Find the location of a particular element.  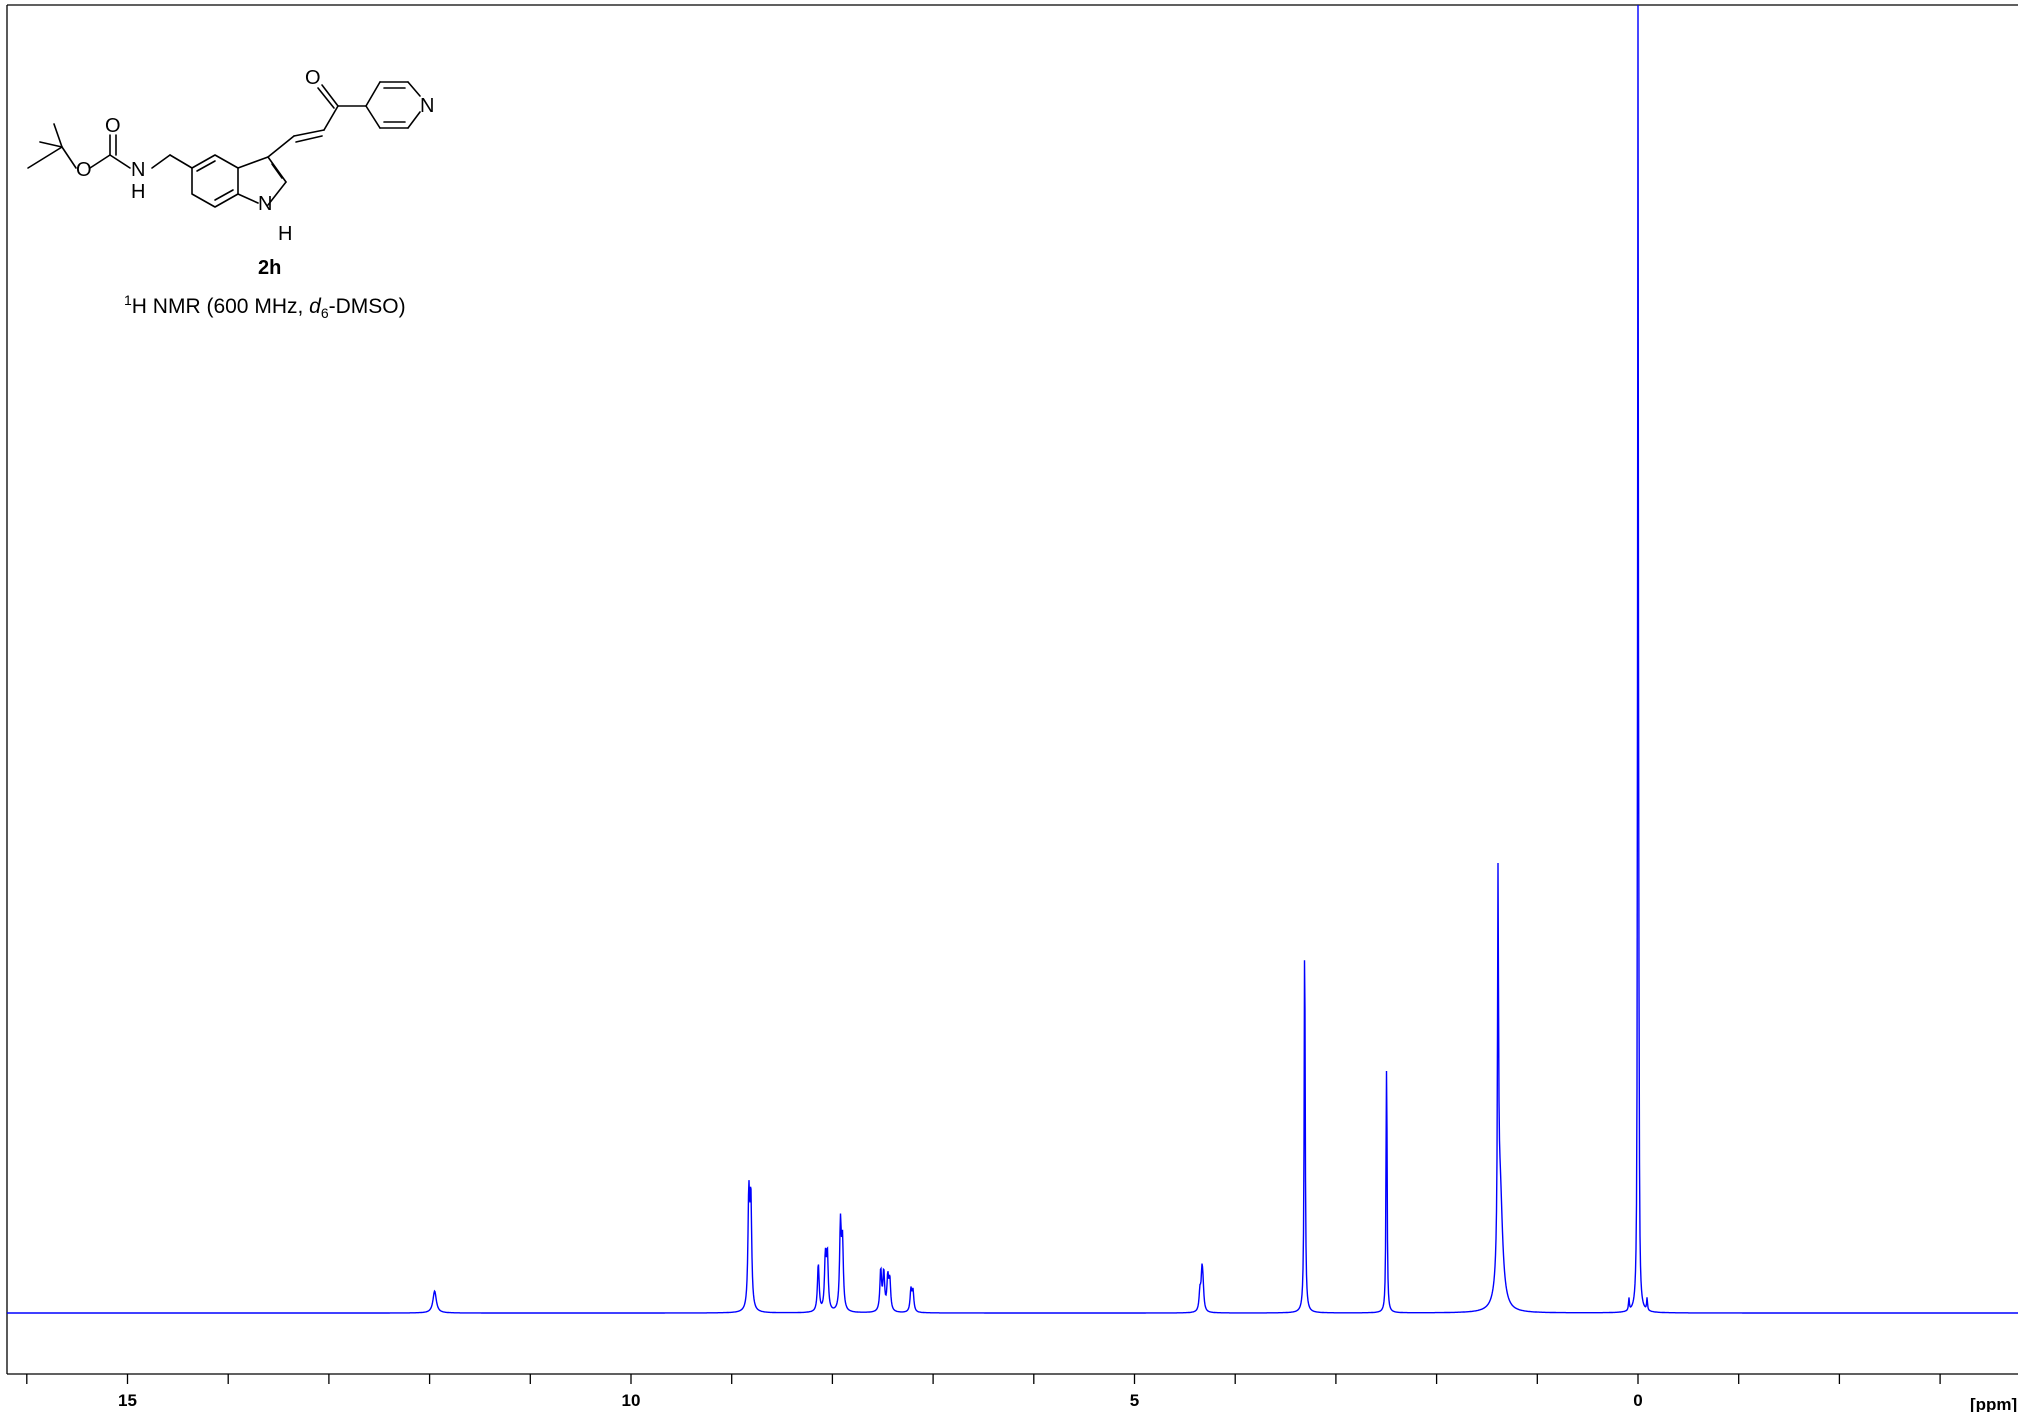

caption-nucleus: H NMR (600 MHz, is located at coordinates (220, 306).